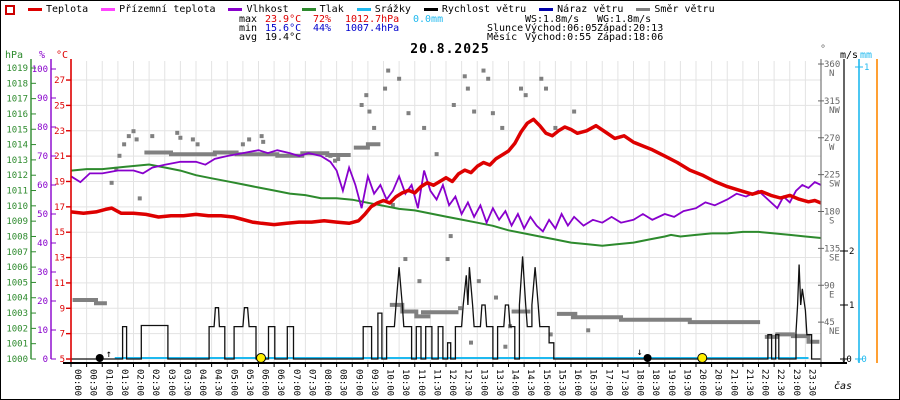 This screenshot has width=900, height=400. Describe the element at coordinates (186, 382) in the screenshot. I see `time-tick-label: 03:30` at that location.